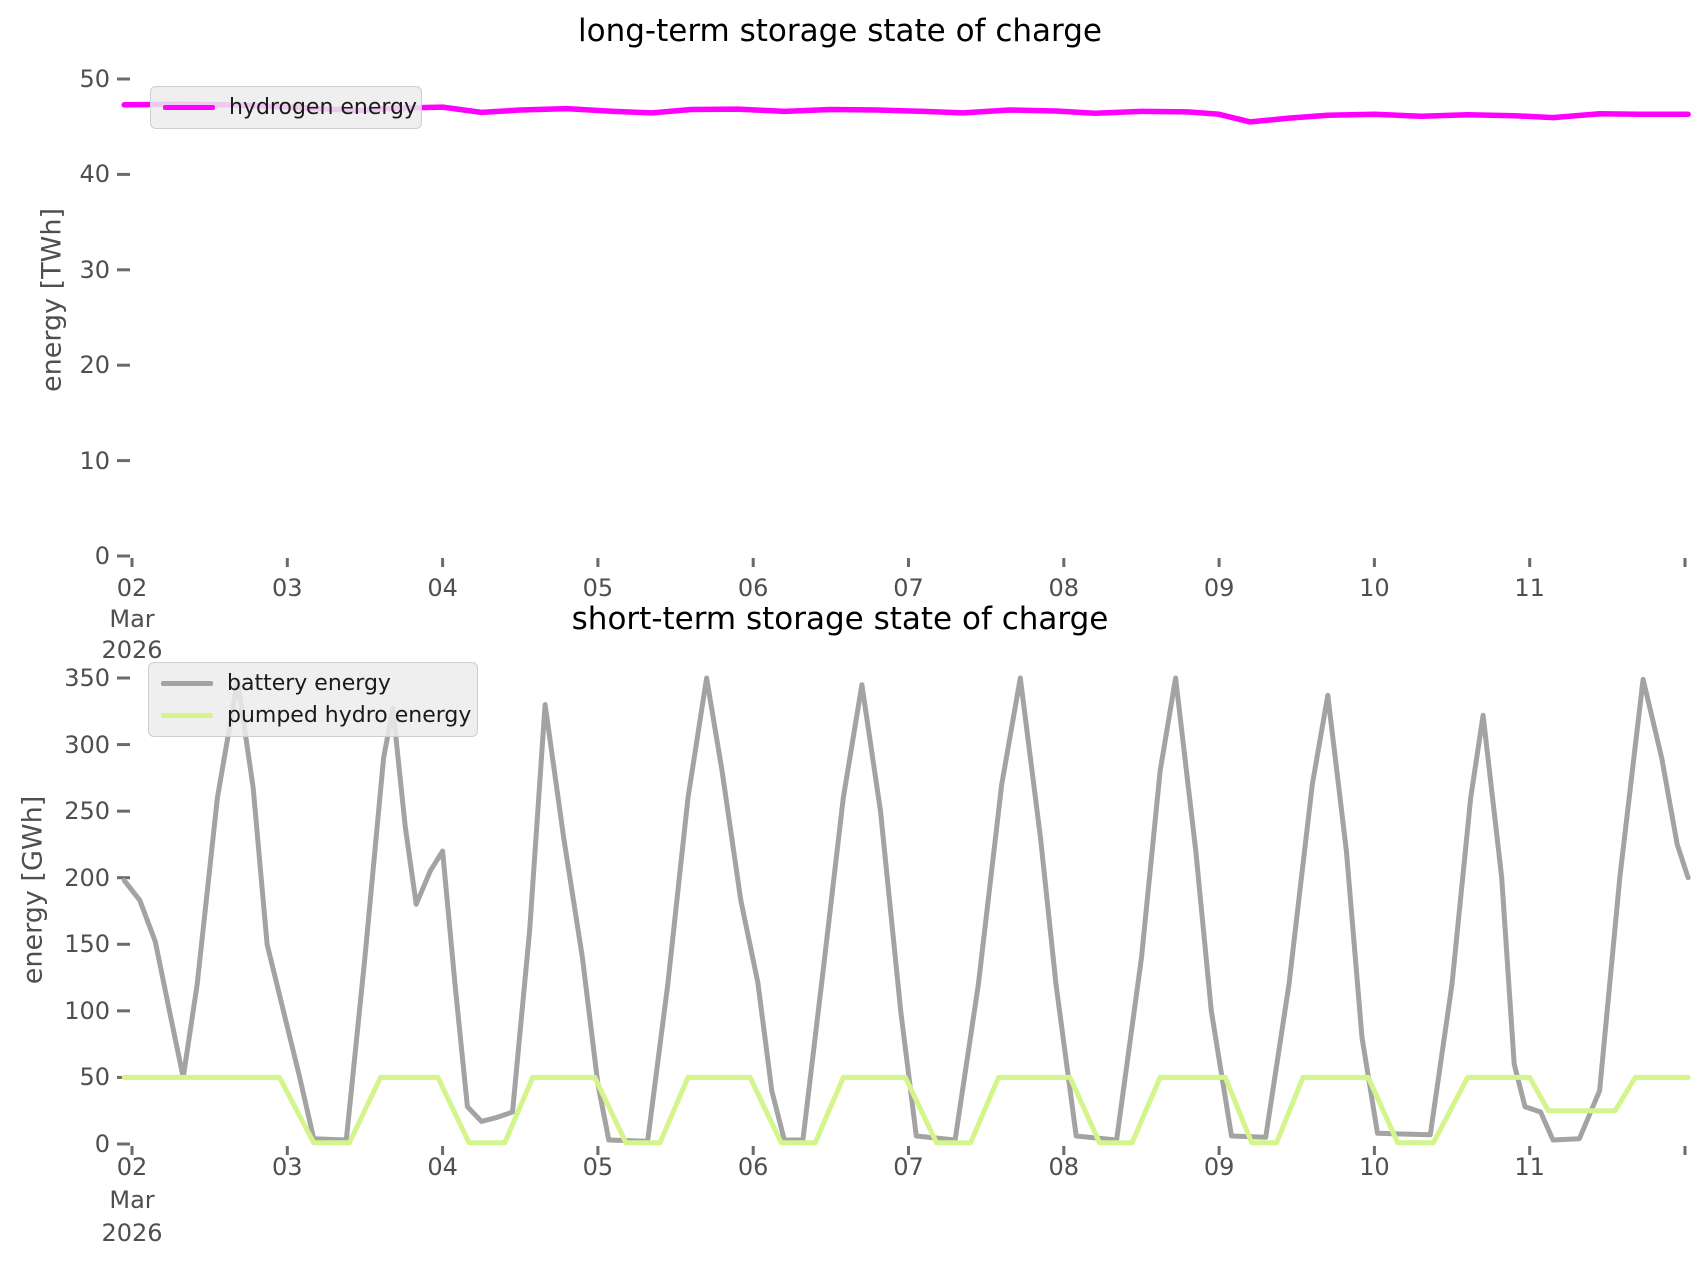 Image resolution: width=1706 pixels, height=1277 pixels. Describe the element at coordinates (87, 678) in the screenshot. I see `y-tick-label: 350` at that location.